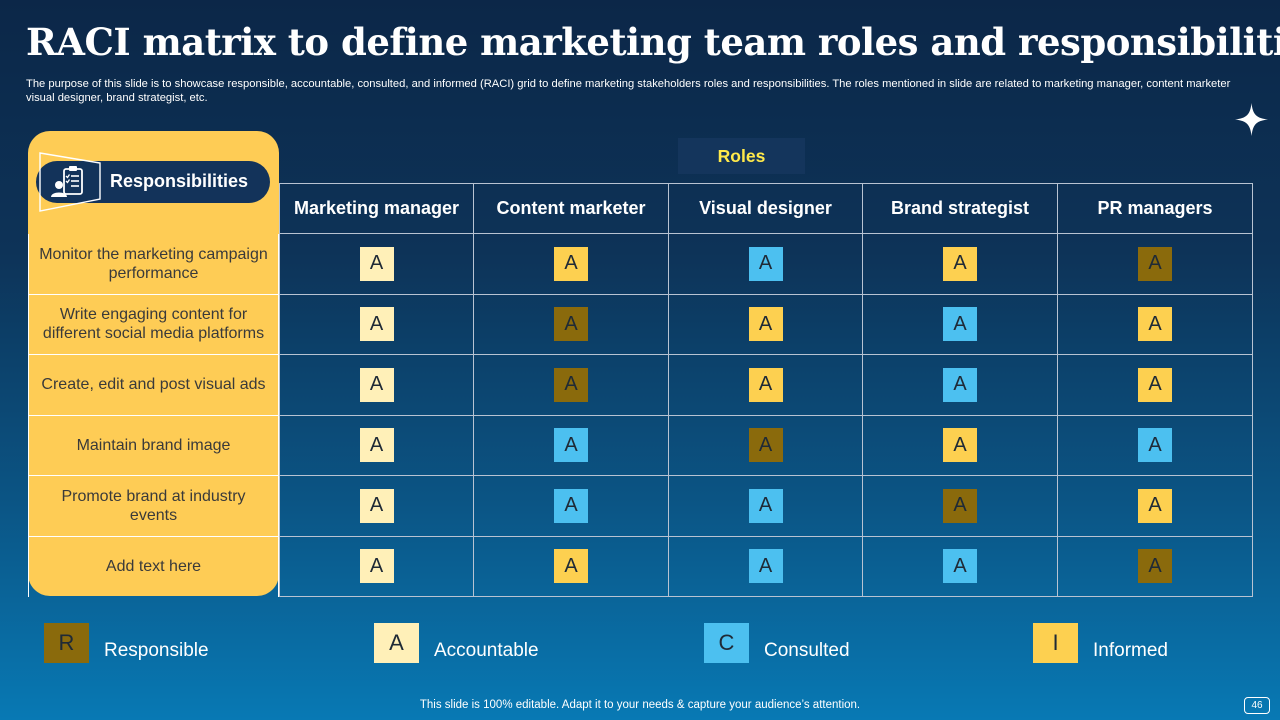  Describe the element at coordinates (1251, 119) in the screenshot. I see `sparkle-icon` at that location.